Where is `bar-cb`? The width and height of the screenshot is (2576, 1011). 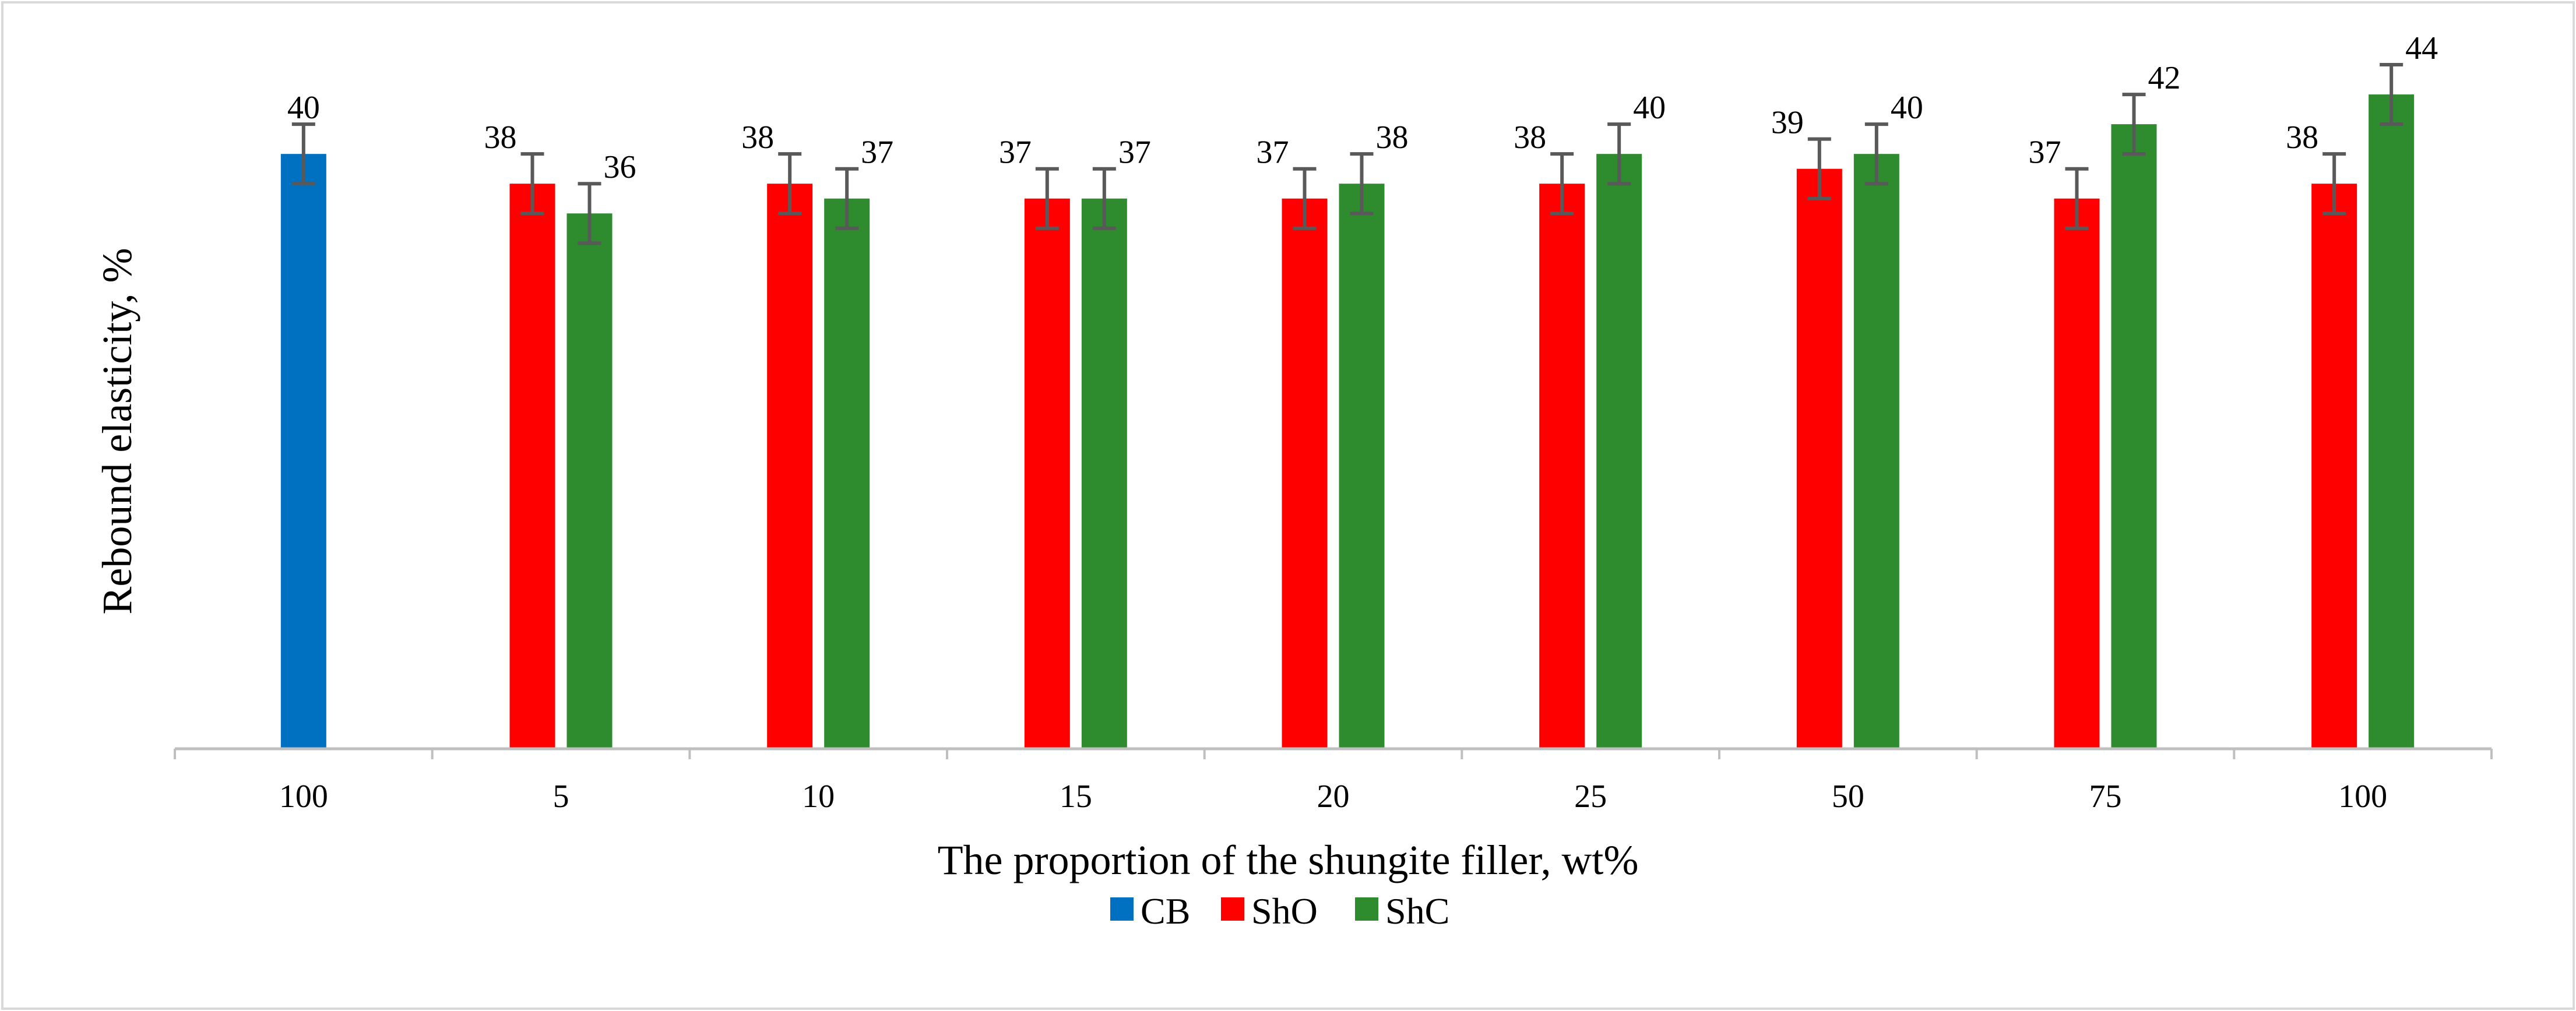 bar-cb is located at coordinates (303, 451).